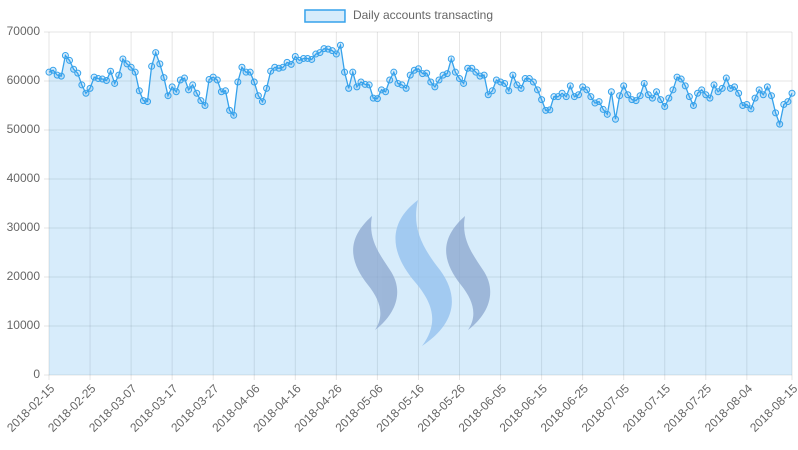 The image size is (798, 450). I want to click on y-tick-label: 70000, so click(24, 31).